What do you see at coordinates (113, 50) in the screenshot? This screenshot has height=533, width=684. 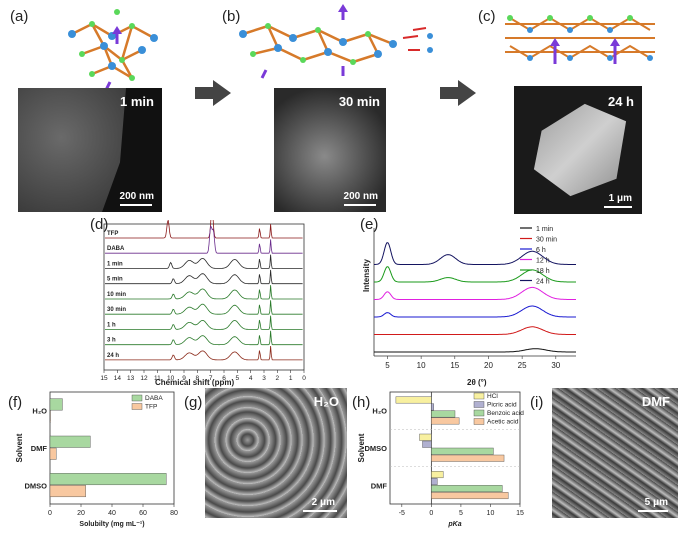 I see `schematic-a` at bounding box center [113, 50].